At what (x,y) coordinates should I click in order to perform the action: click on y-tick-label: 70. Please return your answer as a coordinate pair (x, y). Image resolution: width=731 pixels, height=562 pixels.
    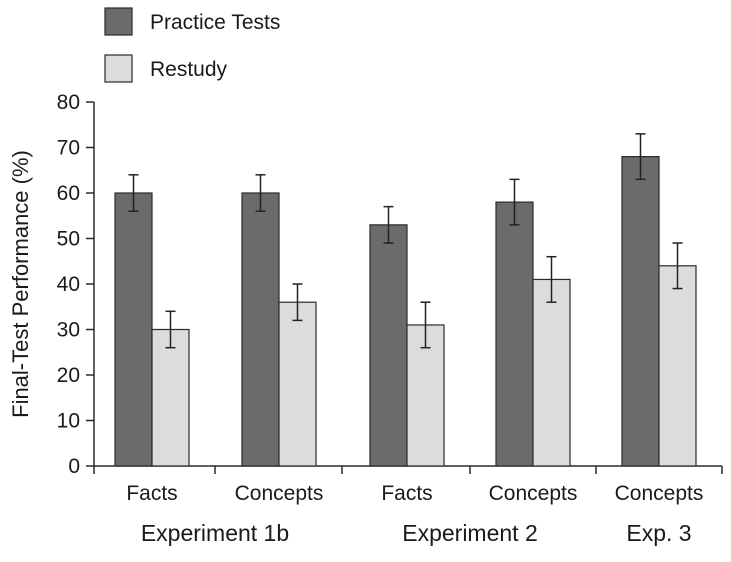
    Looking at the image, I should click on (68, 148).